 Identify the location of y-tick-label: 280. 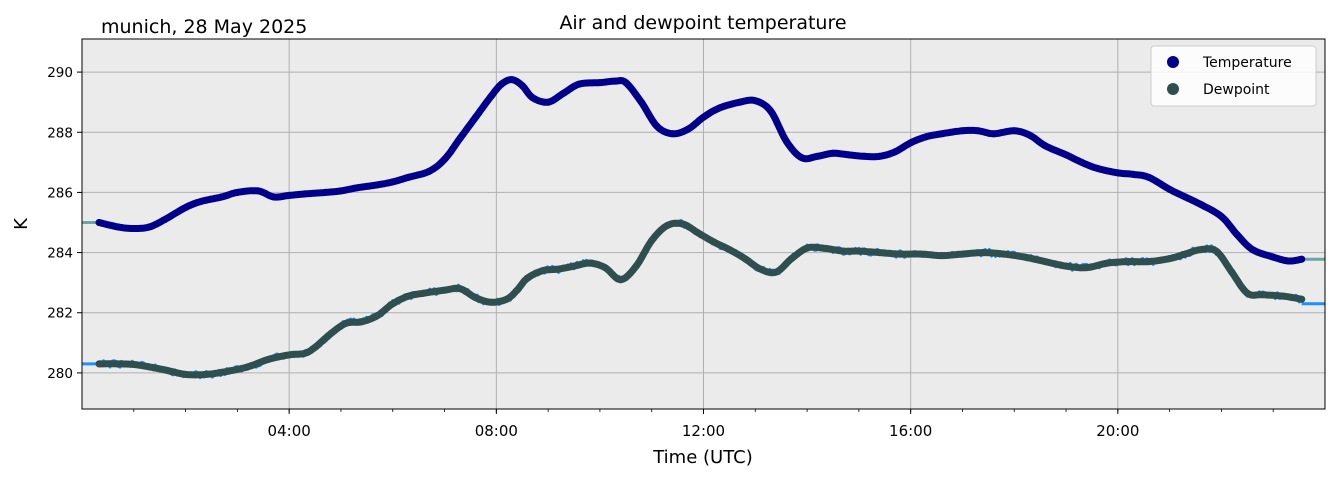
(60, 374).